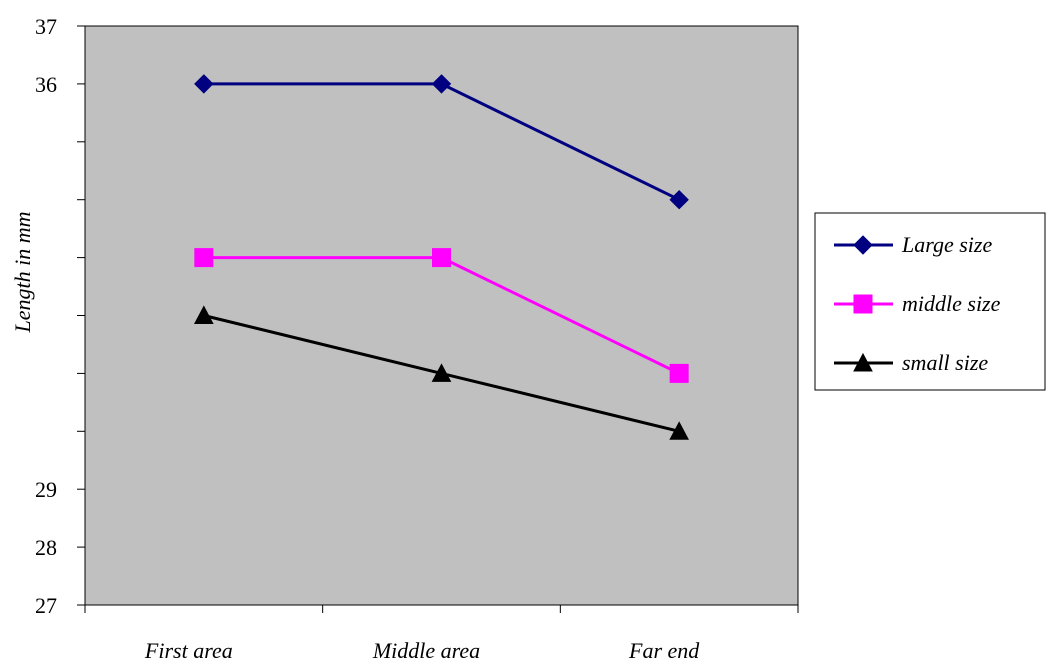  I want to click on x-axis-ticks: First area Middle area Far end, so click(441, 634).